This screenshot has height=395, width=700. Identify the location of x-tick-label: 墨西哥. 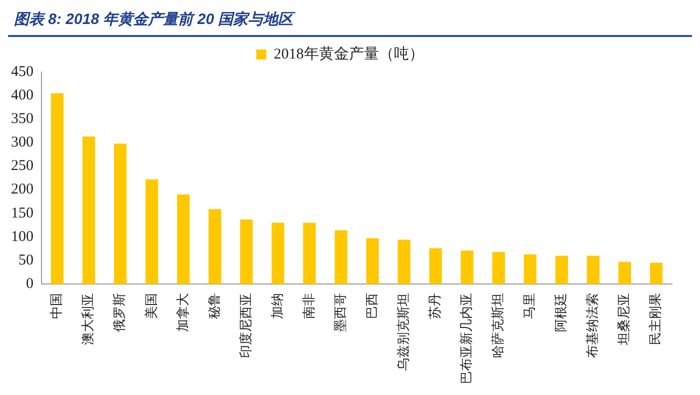
(340, 312).